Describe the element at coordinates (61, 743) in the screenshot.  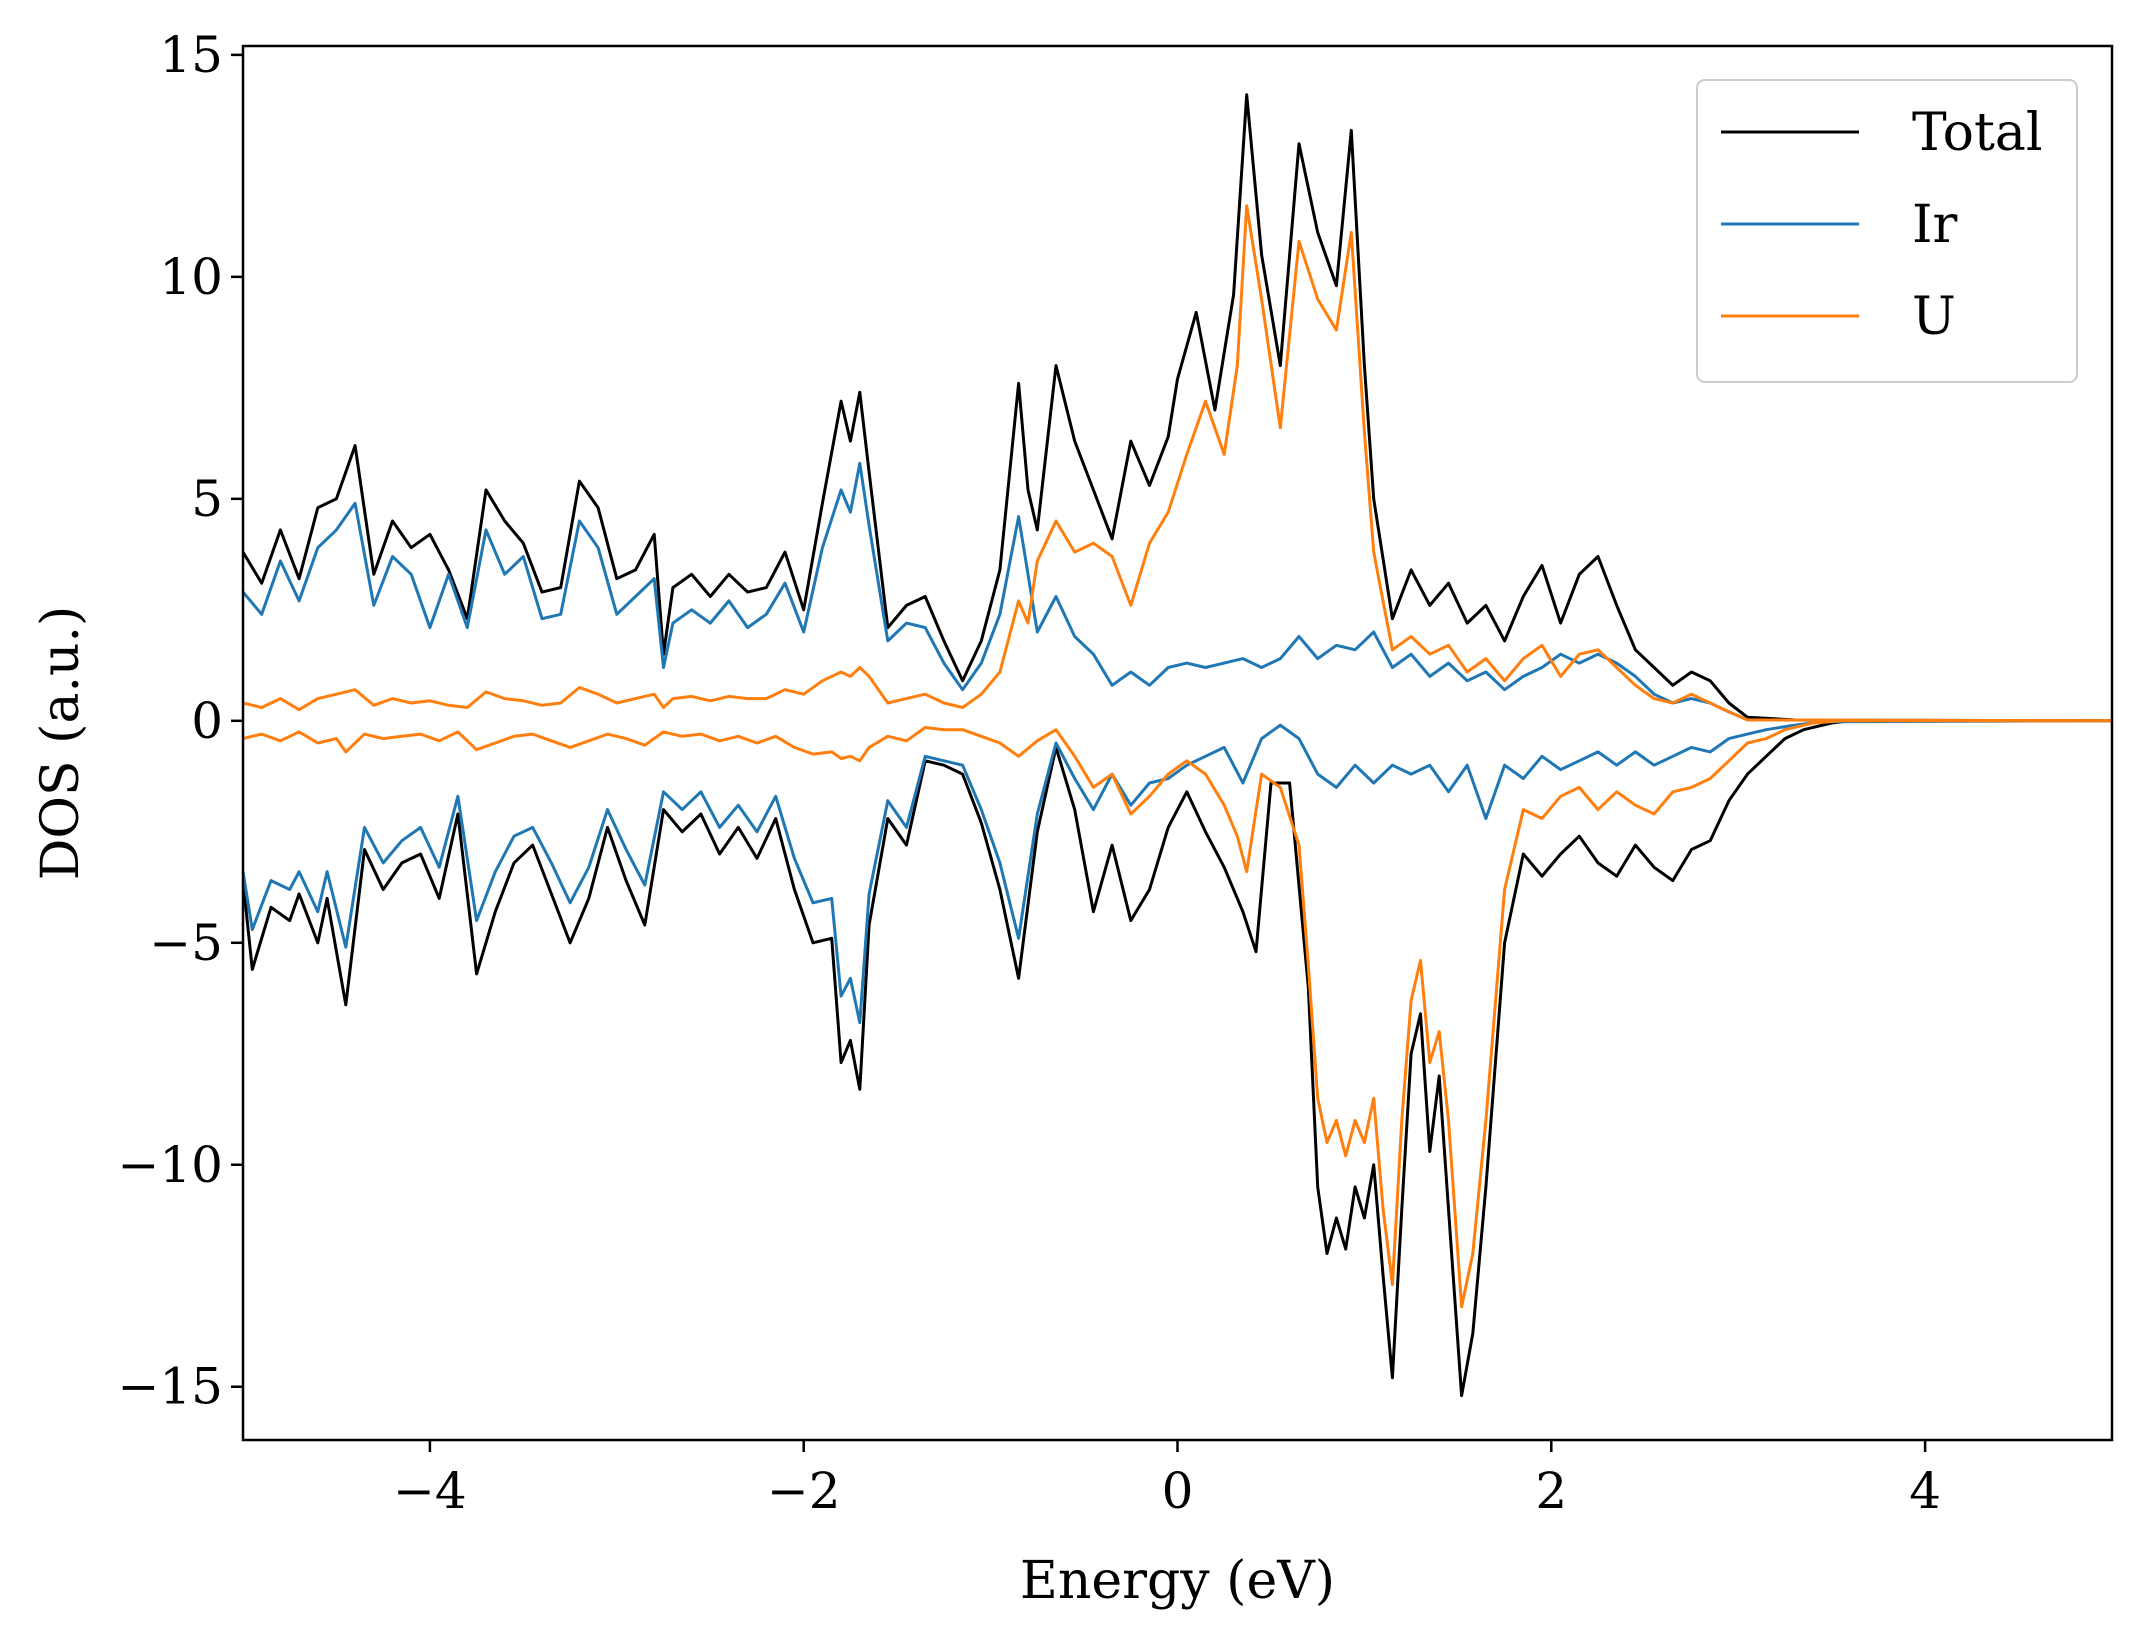
I see `y-axis-label: DOS (a.u.)` at that location.